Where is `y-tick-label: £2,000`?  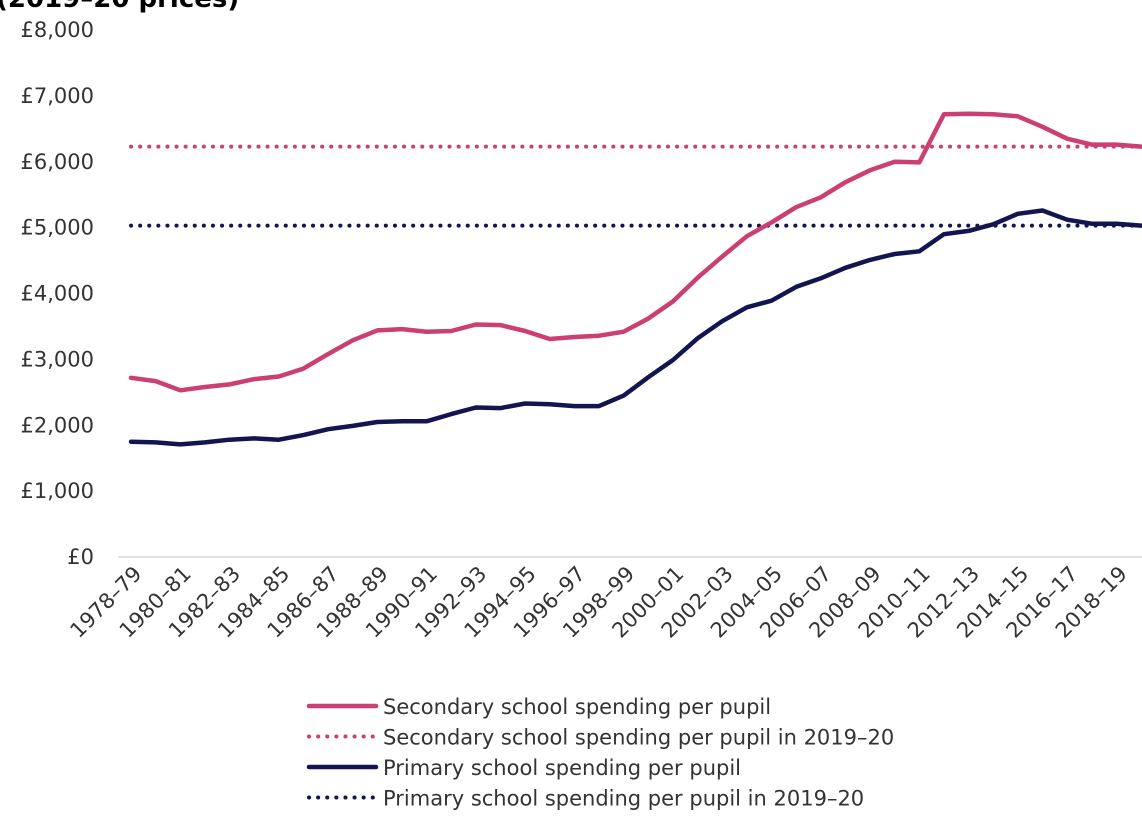
y-tick-label: £2,000 is located at coordinates (57, 425).